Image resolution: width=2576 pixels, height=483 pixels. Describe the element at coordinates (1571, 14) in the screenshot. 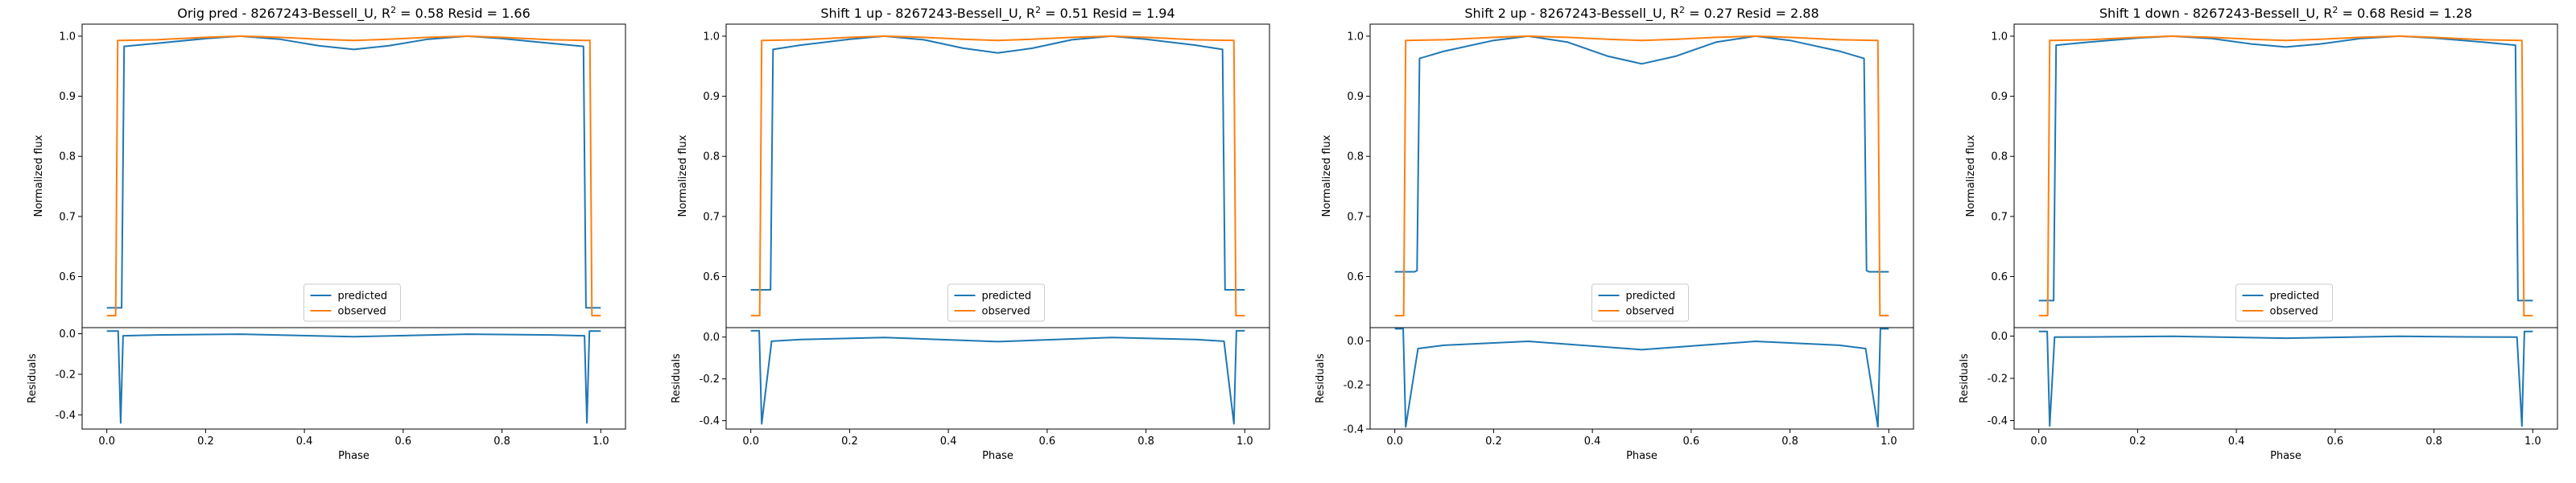

I see `chart-title-main: Shift 2 up - 8267243-Bessell_U, R` at that location.